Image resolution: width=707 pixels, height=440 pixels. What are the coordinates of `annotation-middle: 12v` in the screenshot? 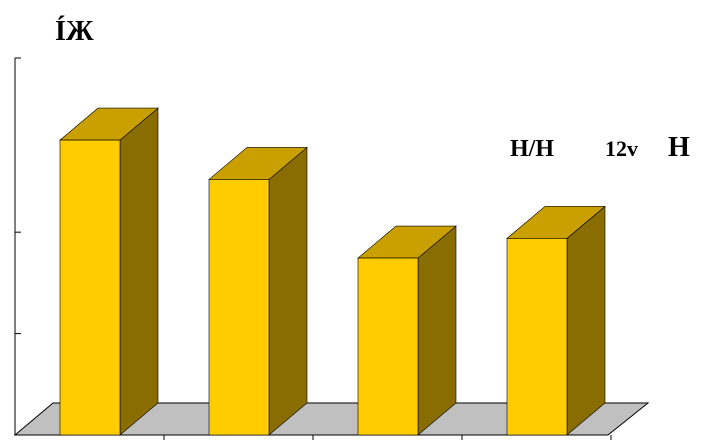 It's located at (621, 148).